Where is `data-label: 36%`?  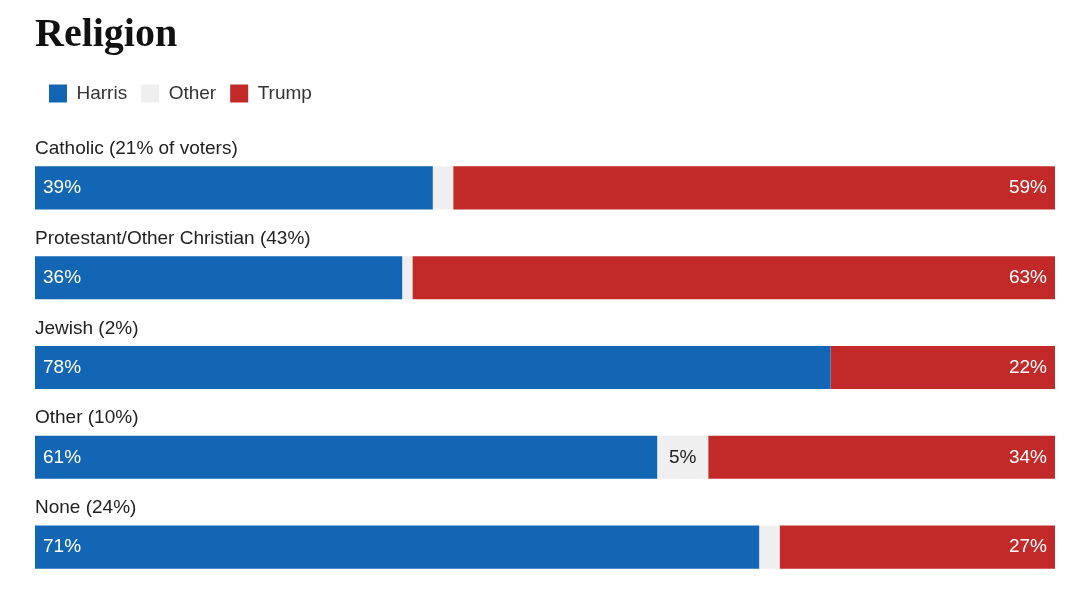
data-label: 36% is located at coordinates (62, 276).